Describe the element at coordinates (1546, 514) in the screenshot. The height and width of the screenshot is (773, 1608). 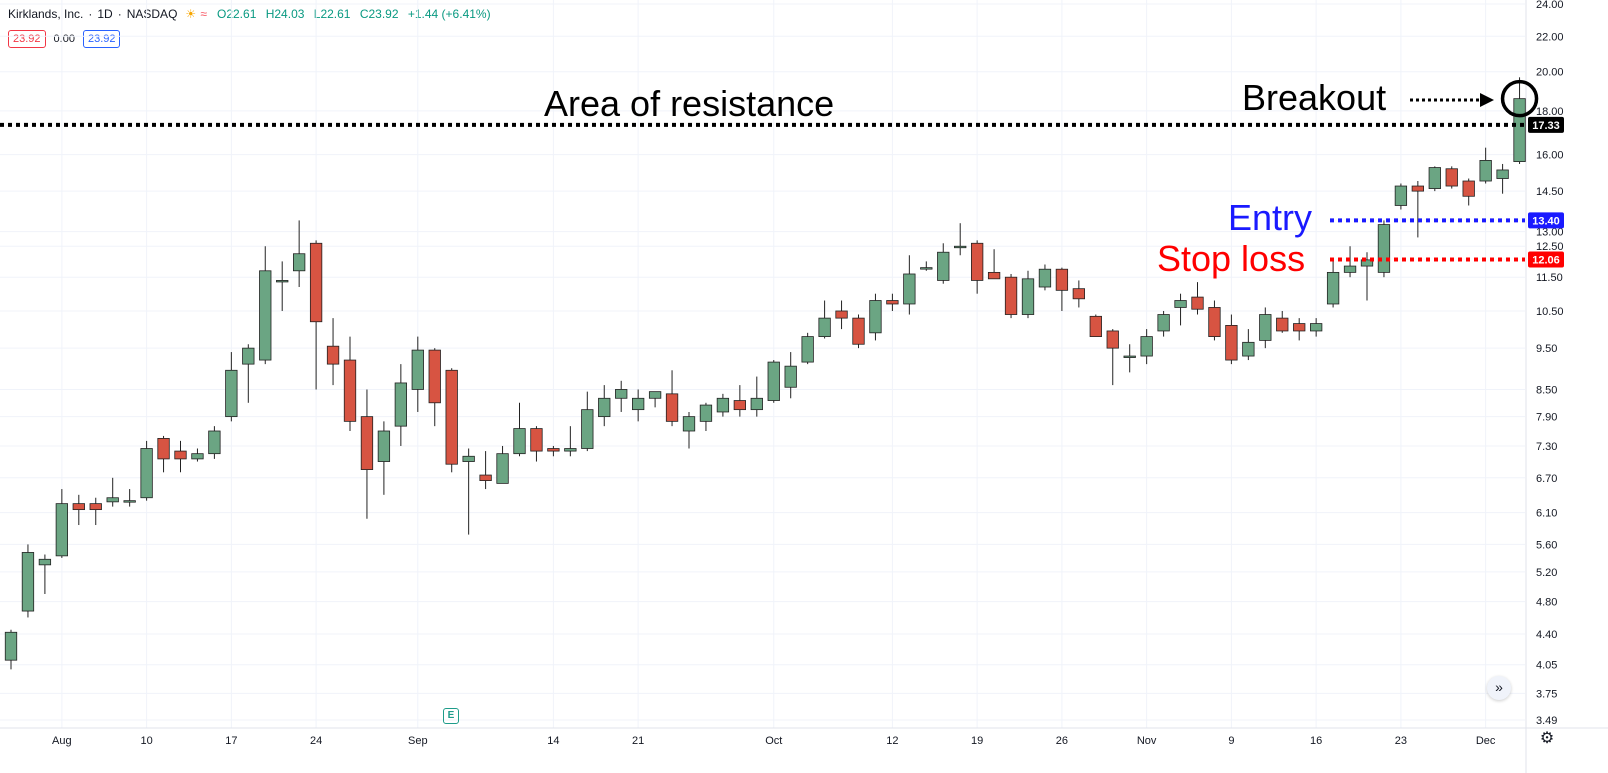
I see `y-tick-label: 6.10` at that location.